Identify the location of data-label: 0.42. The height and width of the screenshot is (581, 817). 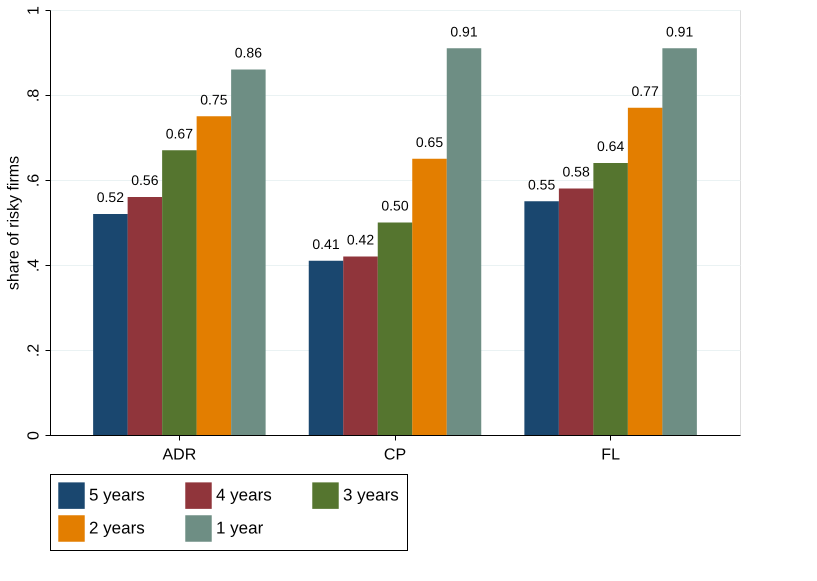
(360, 240).